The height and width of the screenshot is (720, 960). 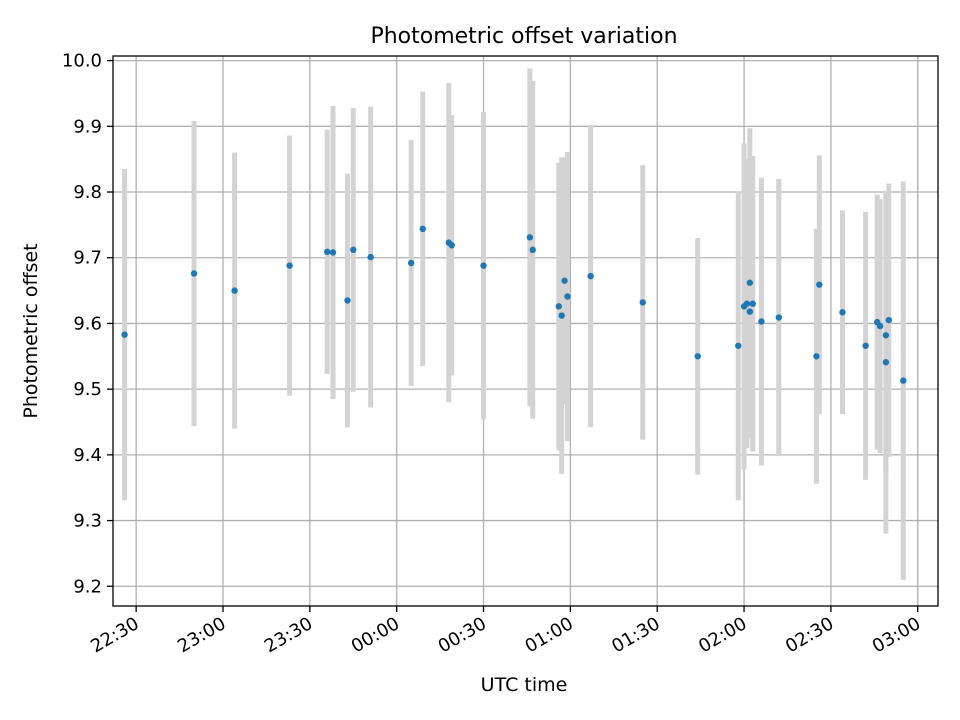 I want to click on y-tick-label: 9.4, so click(x=87, y=455).